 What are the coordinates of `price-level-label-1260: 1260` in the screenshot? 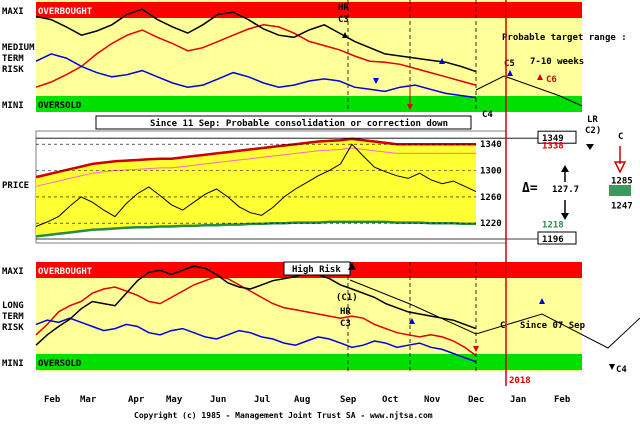 It's located at (491, 198).